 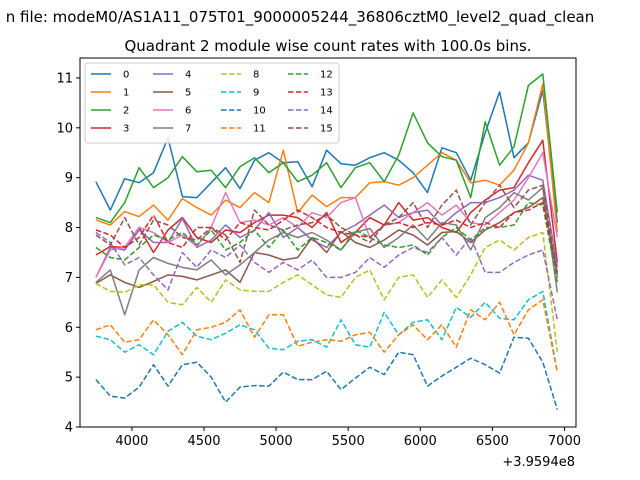 I want to click on y-tick-label: 5, so click(x=69, y=378).